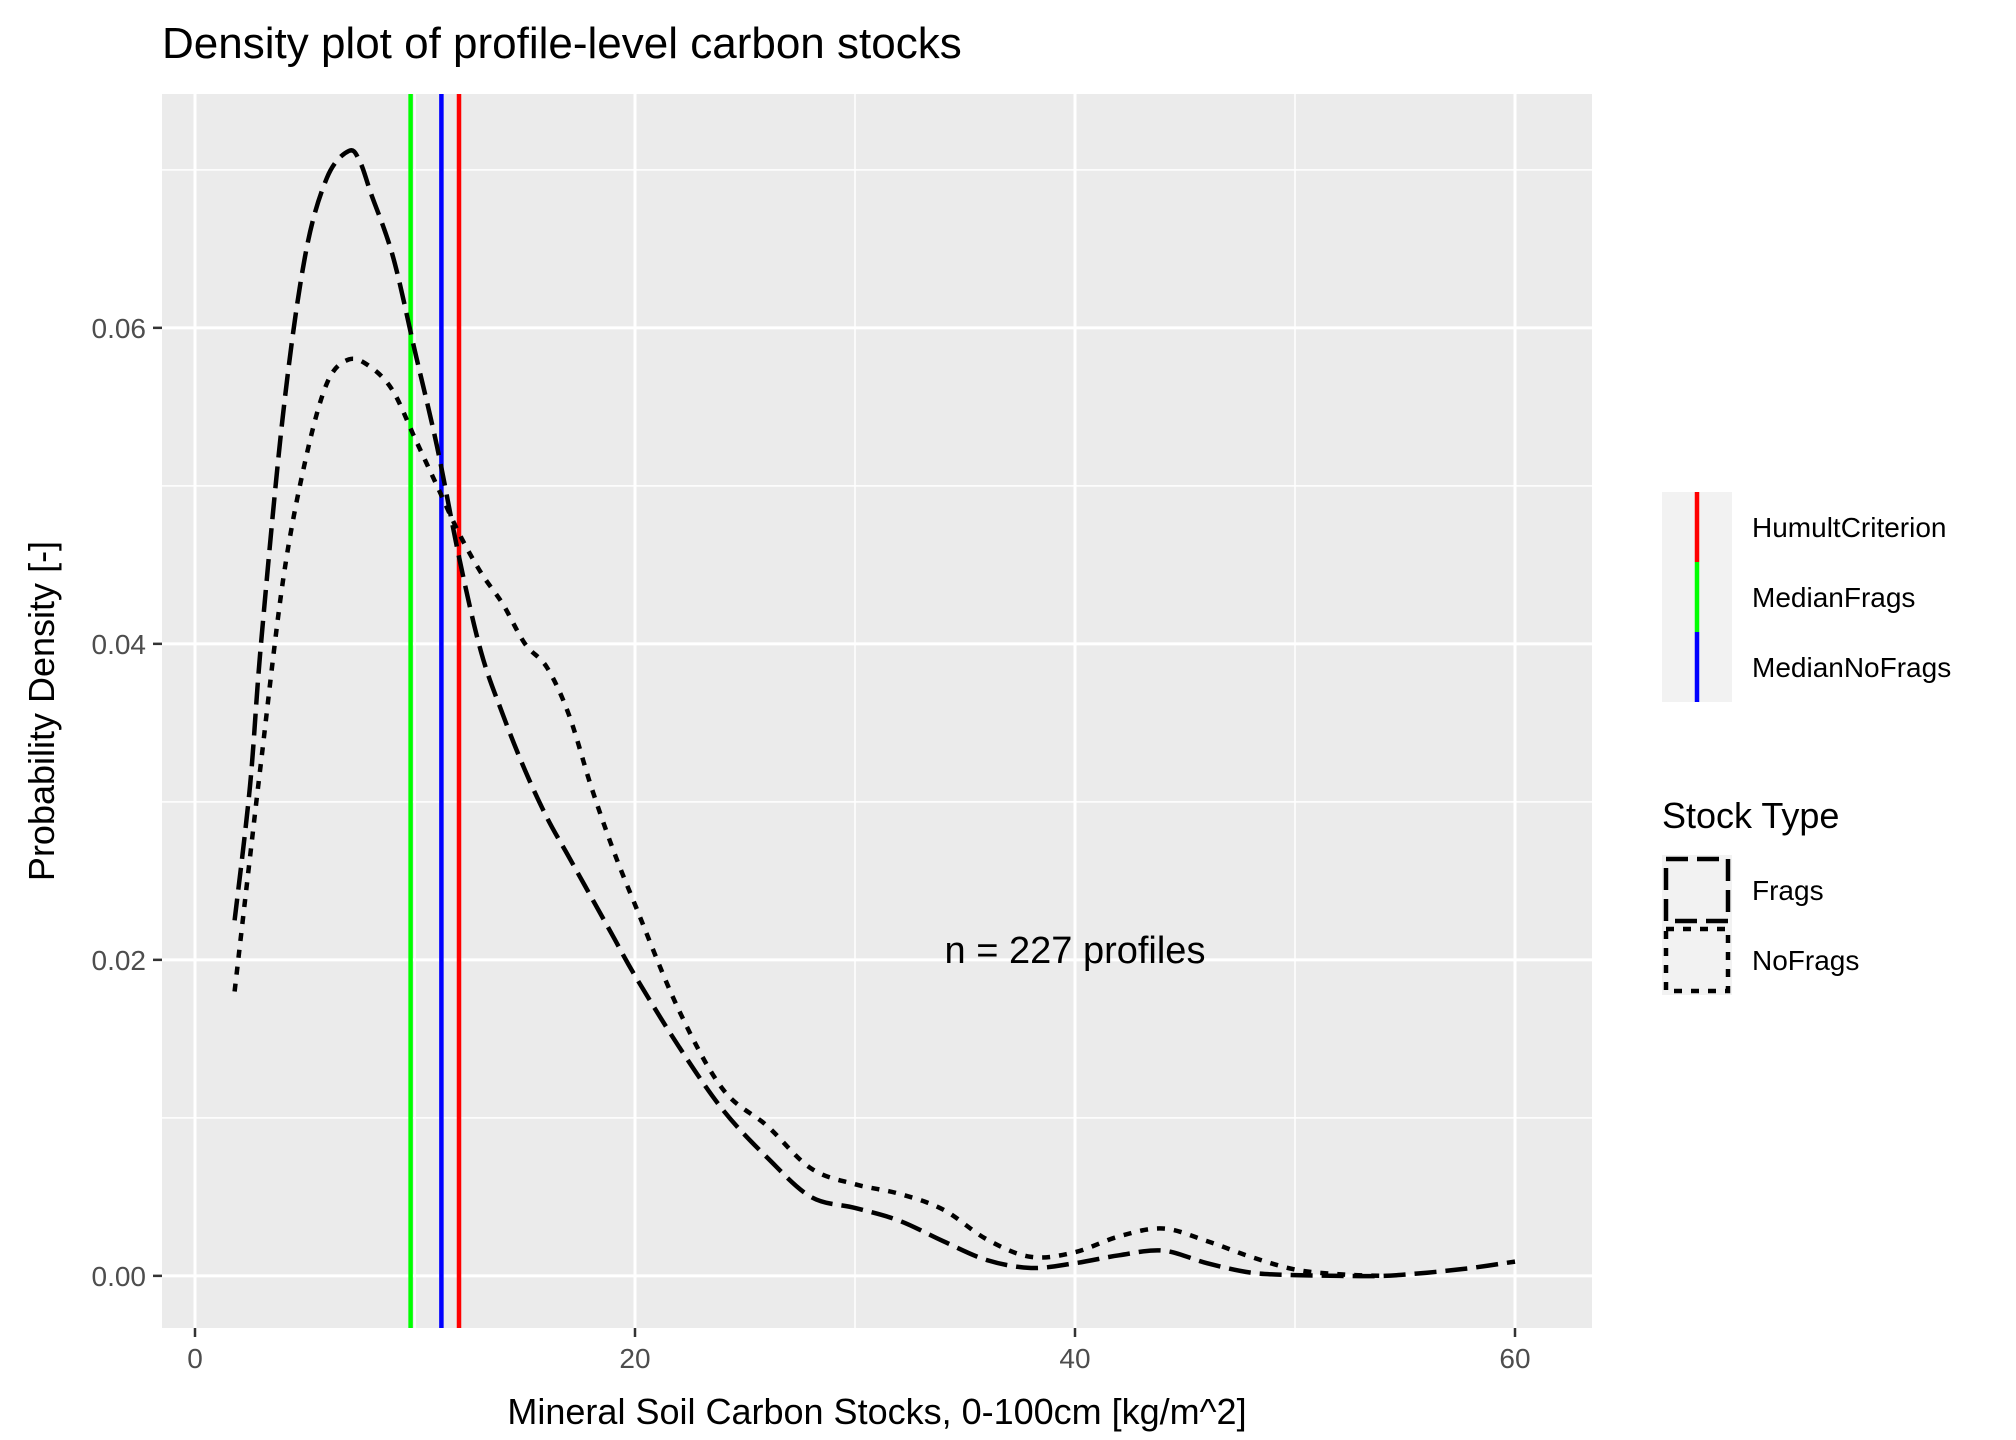 This screenshot has width=2016, height=1440. Describe the element at coordinates (1074, 1358) in the screenshot. I see `x-tick-label: 40` at that location.